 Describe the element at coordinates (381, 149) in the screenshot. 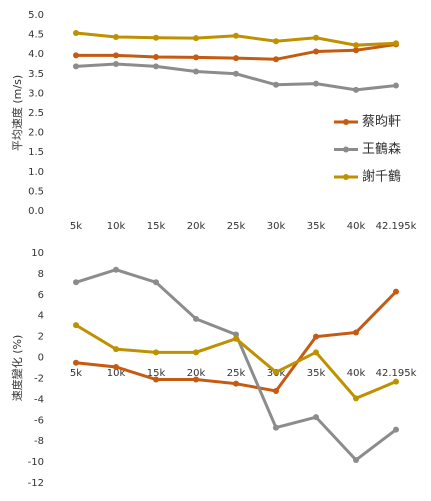

I see `legend-label: 王鶴森` at that location.